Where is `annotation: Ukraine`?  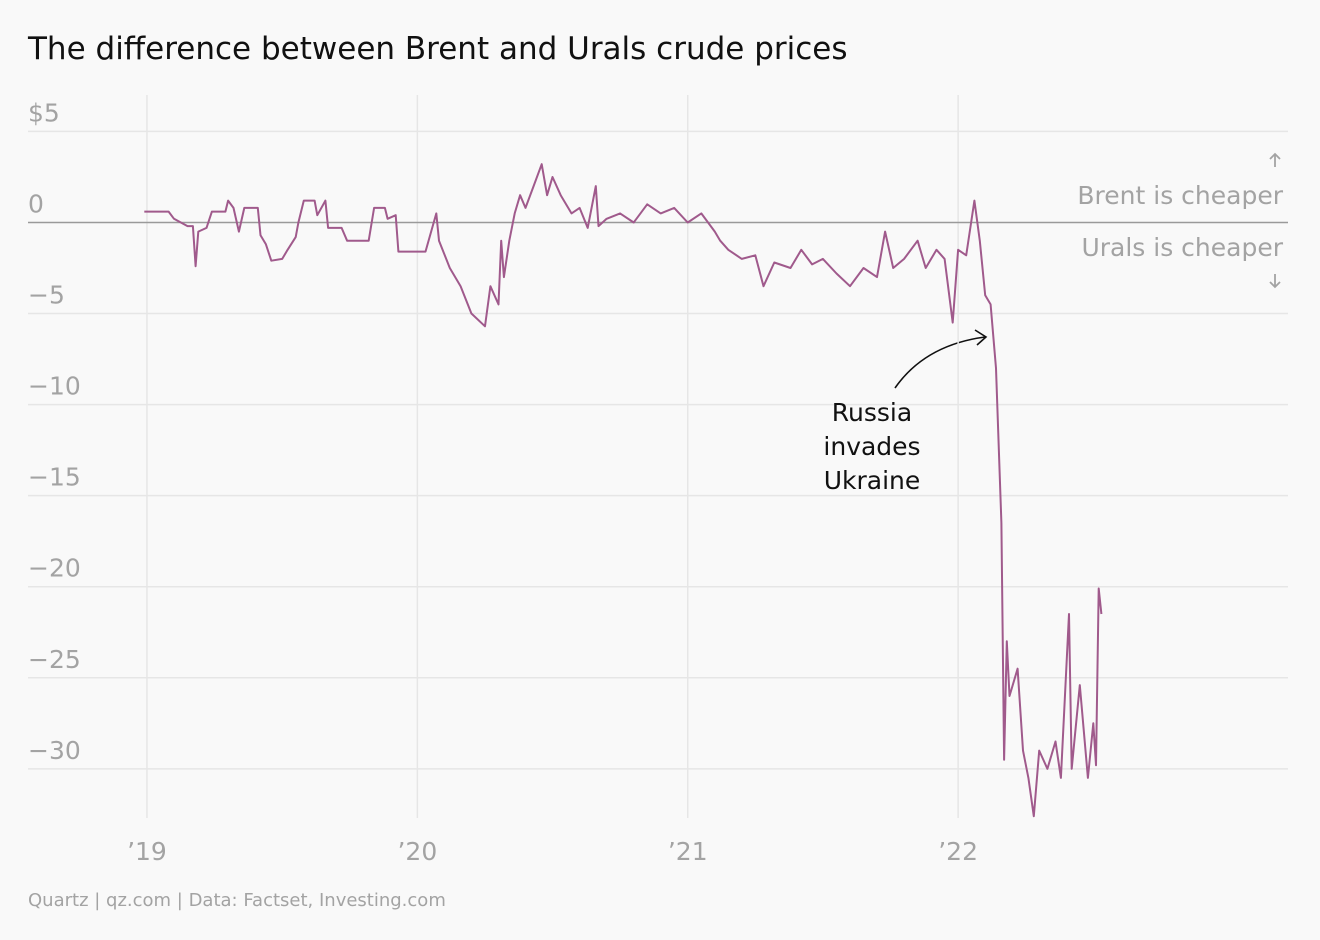
annotation: Ukraine is located at coordinates (872, 480).